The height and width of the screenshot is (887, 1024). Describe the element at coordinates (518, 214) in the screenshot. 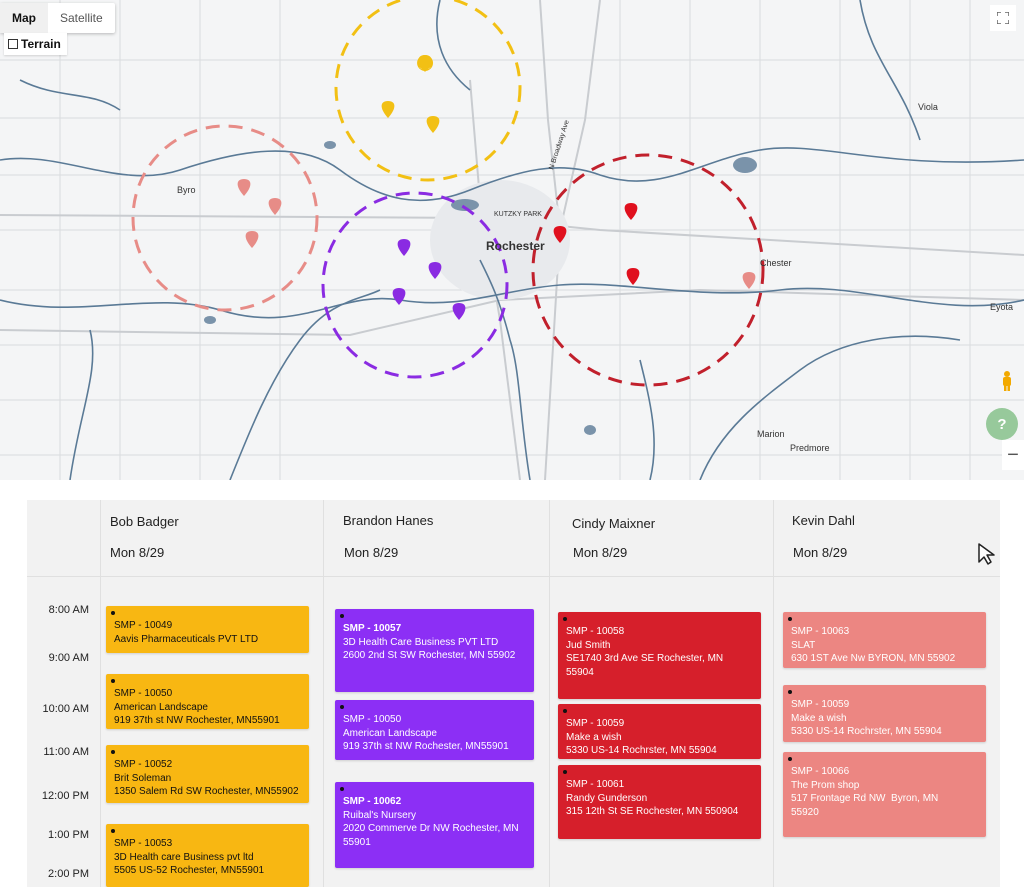

I see `label-kutzky-park: KUTZKY PARK` at that location.